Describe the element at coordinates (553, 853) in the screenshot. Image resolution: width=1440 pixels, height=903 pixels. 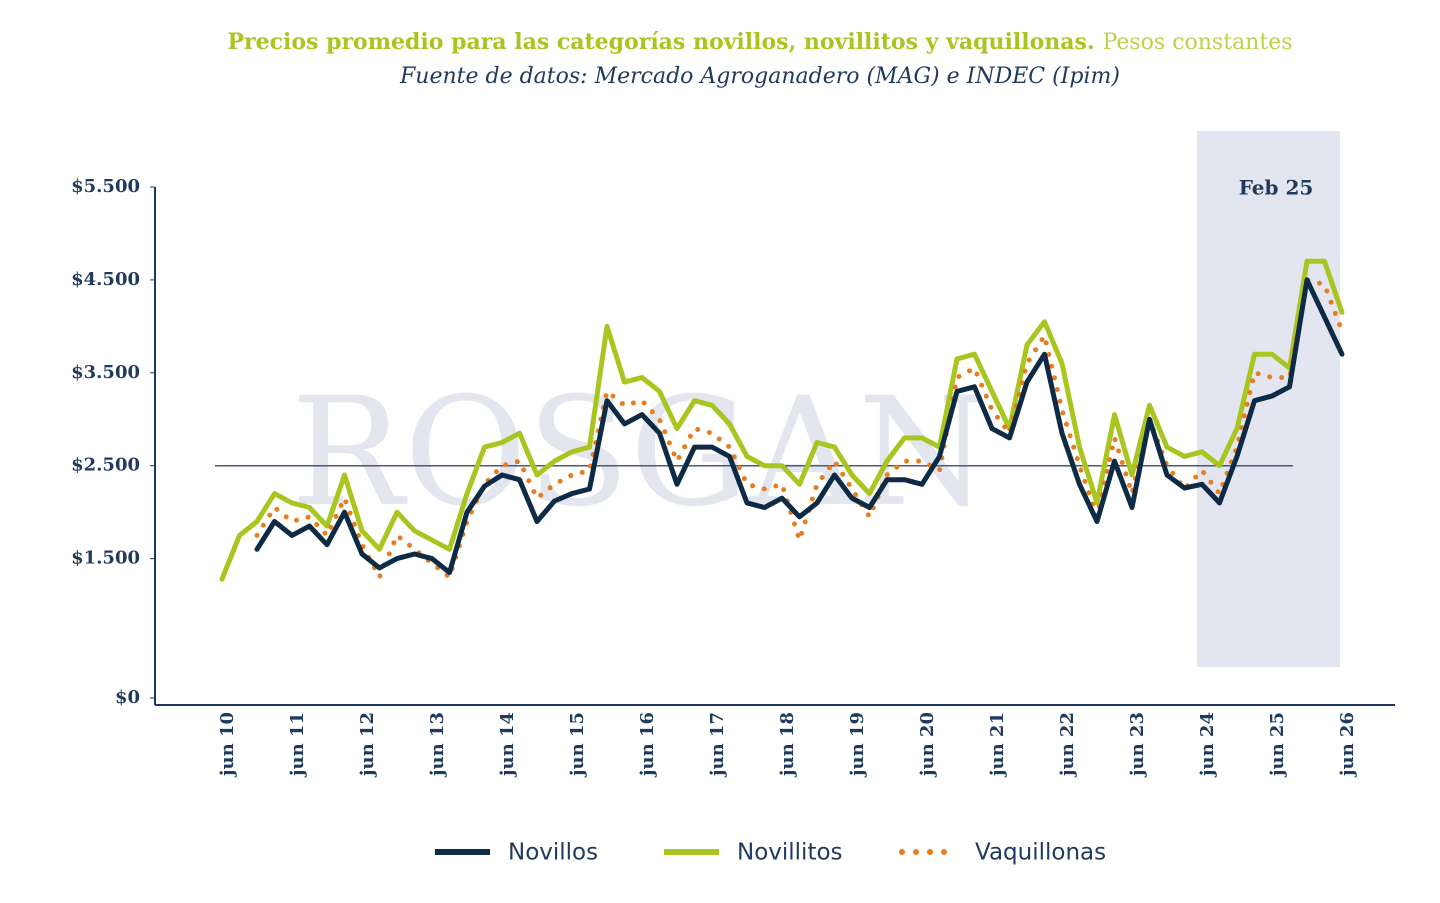
I see `legend-label: Novillos` at that location.